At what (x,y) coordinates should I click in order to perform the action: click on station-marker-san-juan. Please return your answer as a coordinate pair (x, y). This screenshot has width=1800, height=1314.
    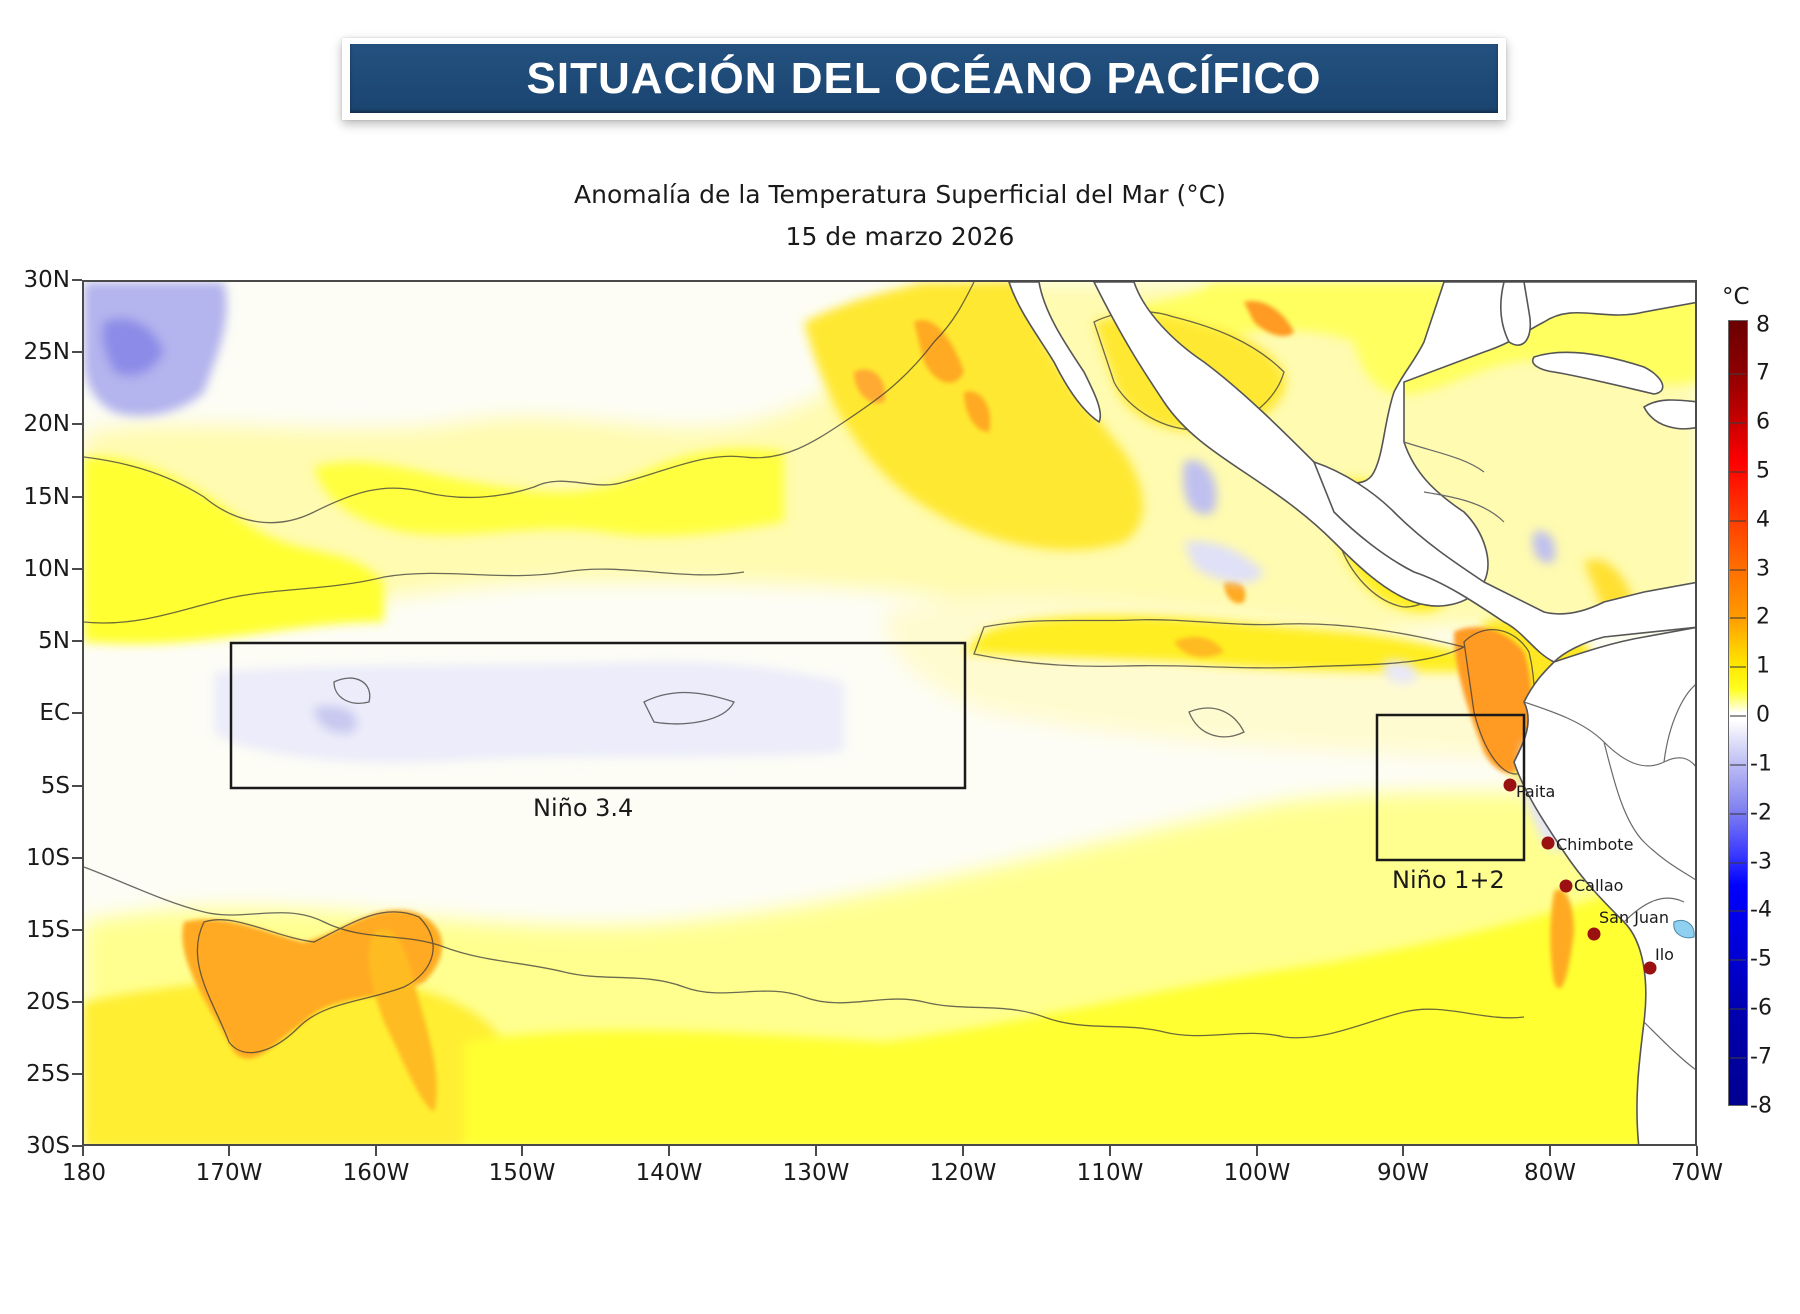
    Looking at the image, I should click on (1594, 934).